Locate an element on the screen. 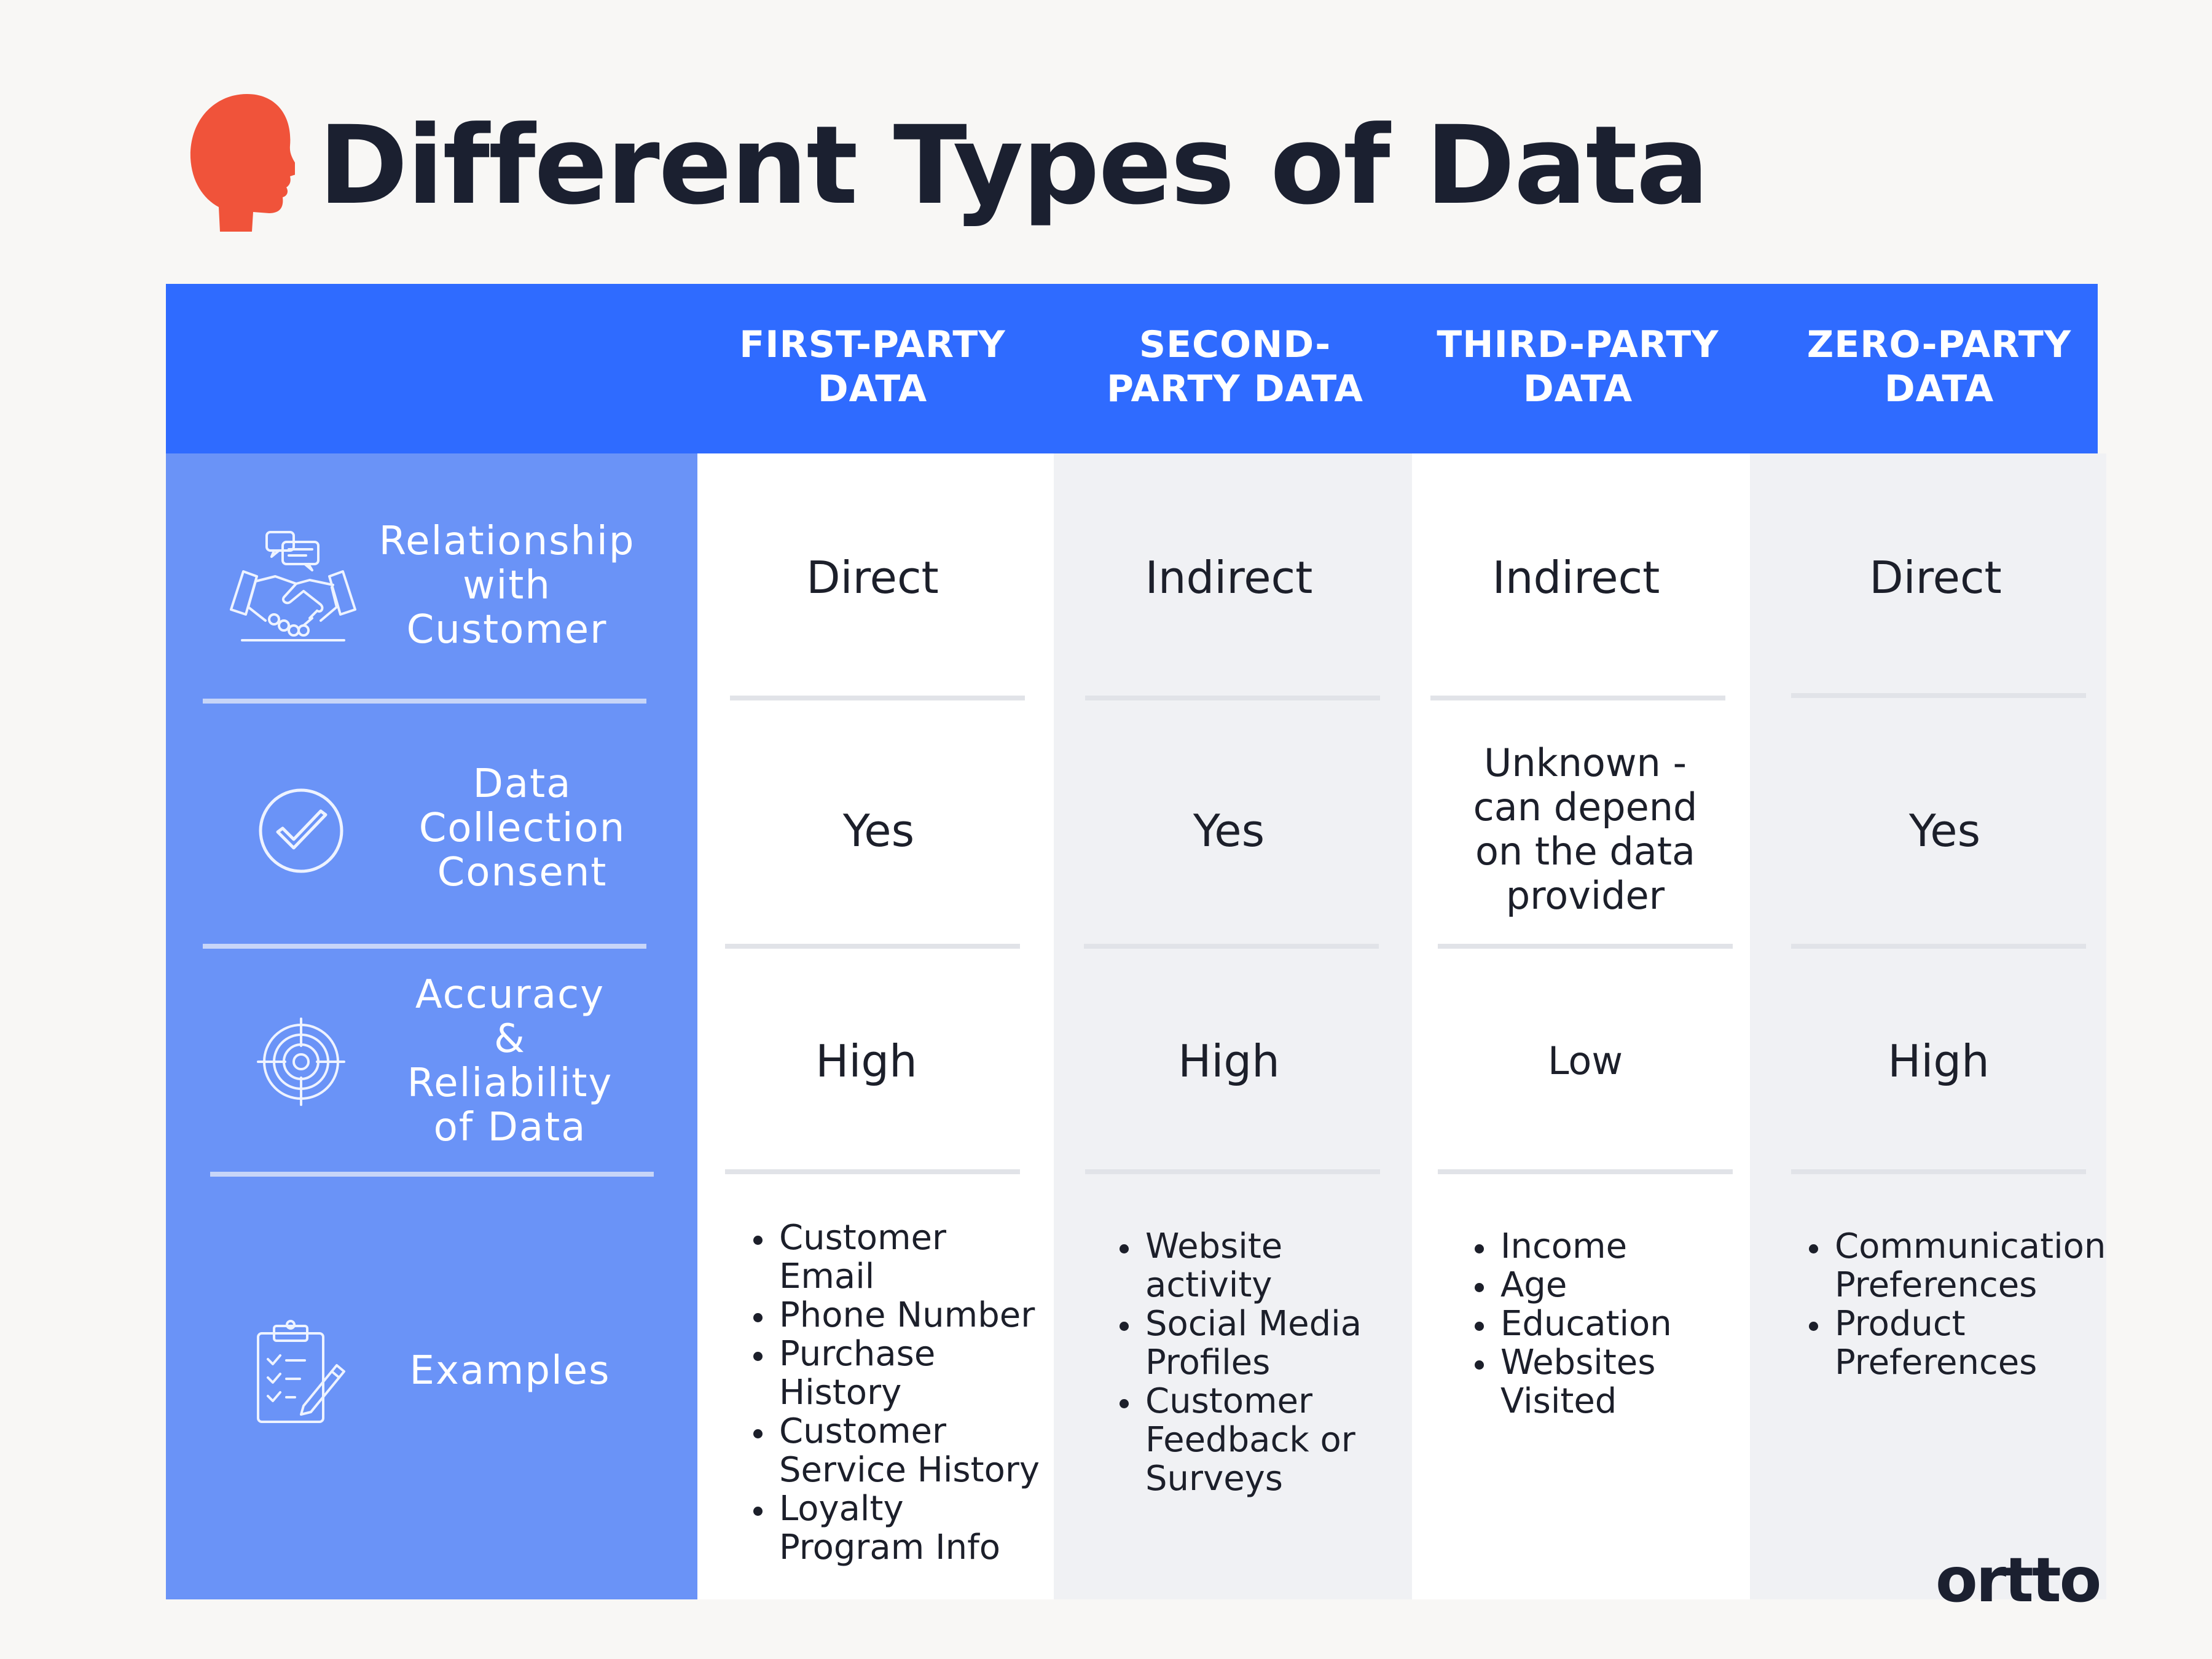 The width and height of the screenshot is (2212, 1659). list-item: Education is located at coordinates (1622, 1323).